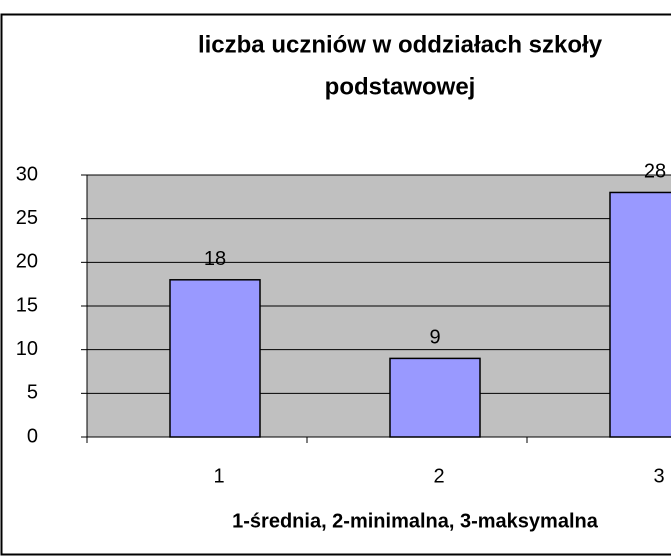 This screenshot has height=556, width=671. I want to click on x-tick-label: 1, so click(218, 476).